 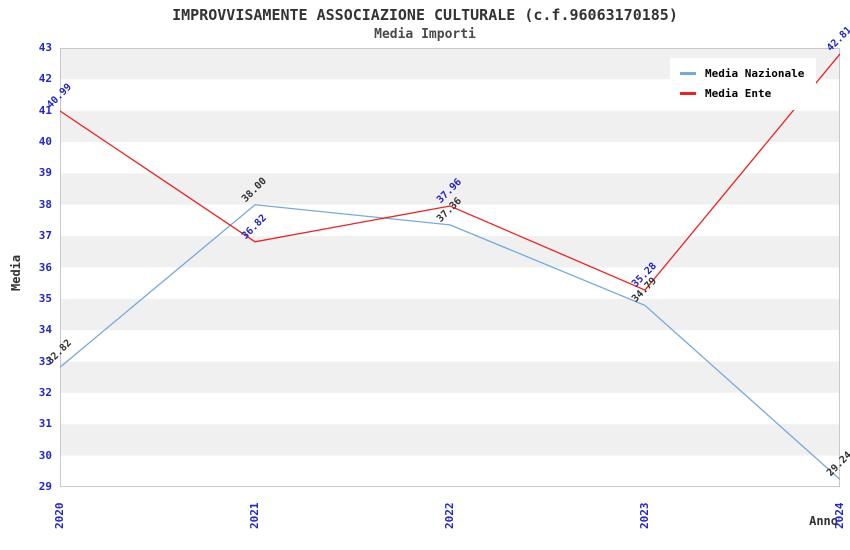 What do you see at coordinates (425, 34) in the screenshot?
I see `chart-subtitle: Media Importi` at bounding box center [425, 34].